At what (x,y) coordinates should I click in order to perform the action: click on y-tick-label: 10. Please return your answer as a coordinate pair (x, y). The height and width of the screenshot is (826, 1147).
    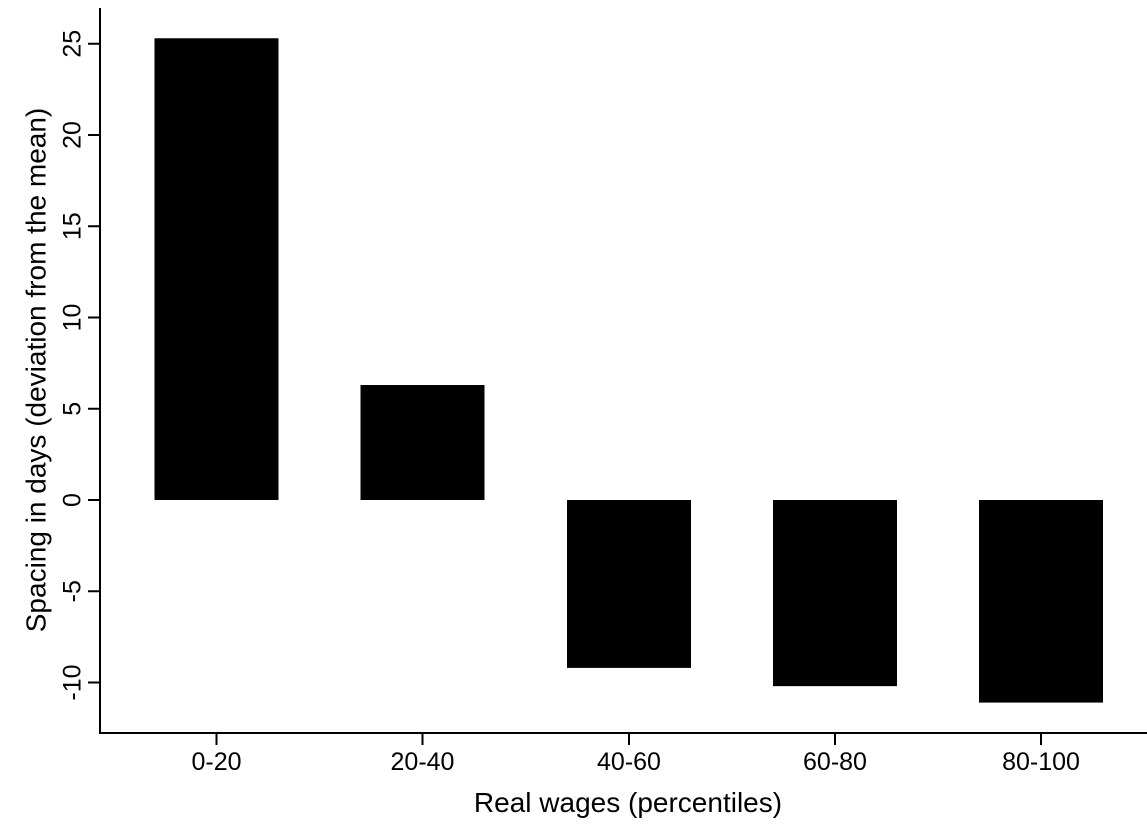
    Looking at the image, I should click on (73, 318).